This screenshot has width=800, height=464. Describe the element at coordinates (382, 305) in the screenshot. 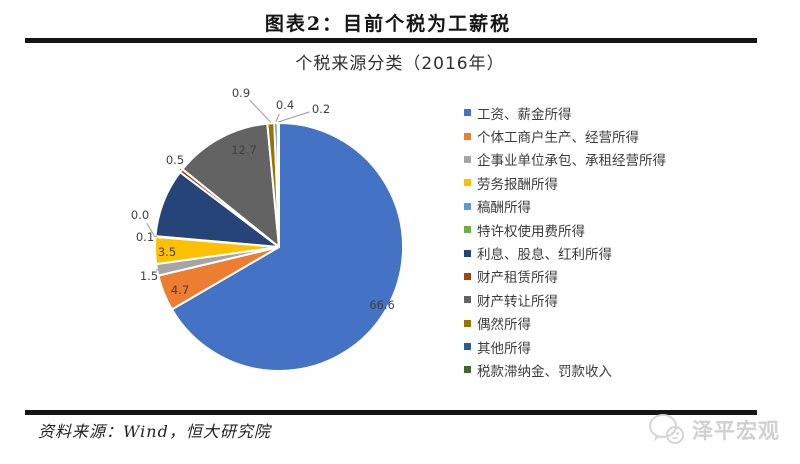

I see `pie-data-label-0: 66.6` at that location.